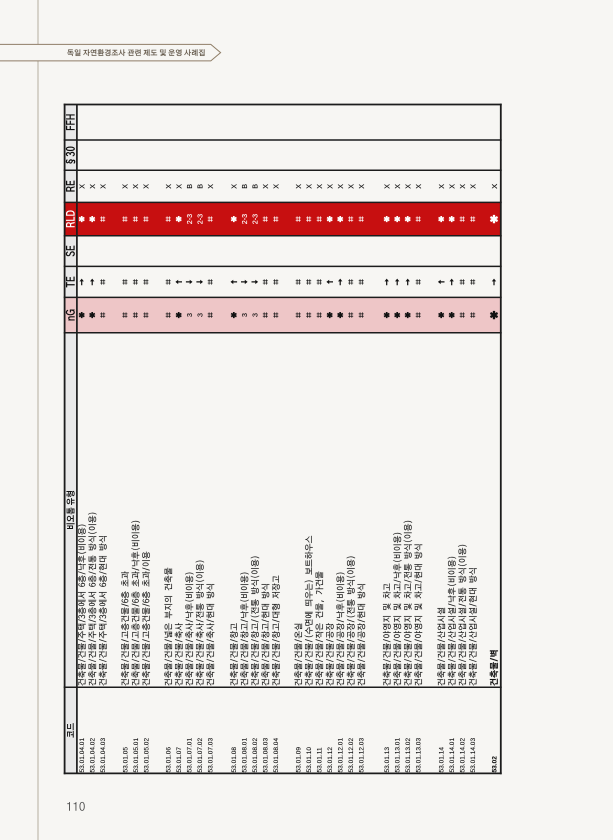 Image resolution: width=613 pixels, height=840 pixels. Describe the element at coordinates (266, 755) in the screenshot. I see `svg-text: 53.01.08.03` at that location.